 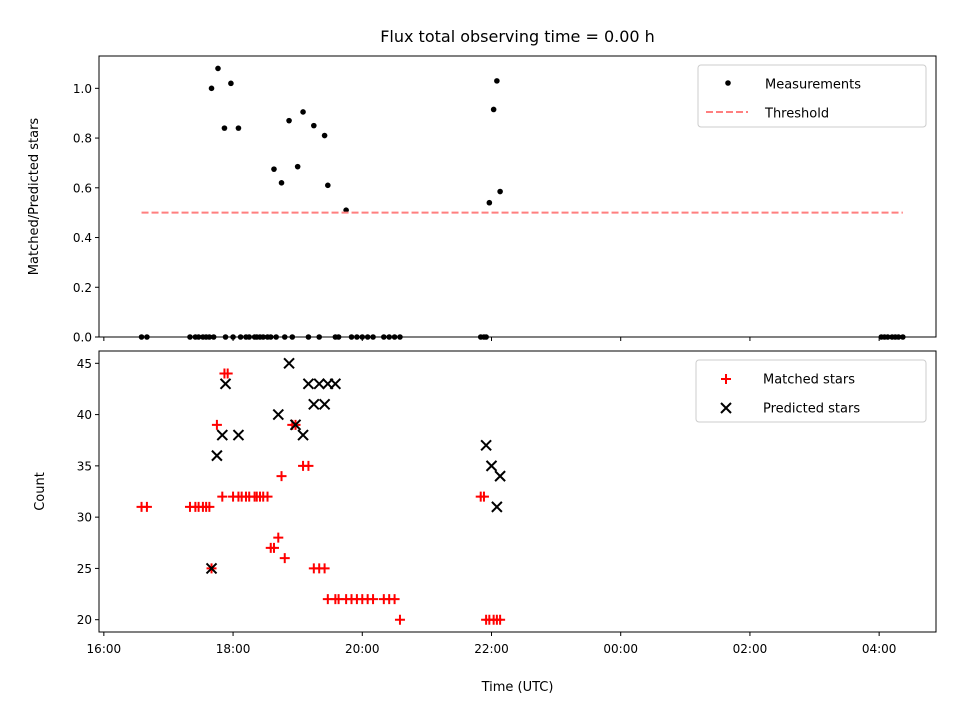 I want to click on panel1-ylabel: Matched/Predicted stars, so click(x=34, y=197).